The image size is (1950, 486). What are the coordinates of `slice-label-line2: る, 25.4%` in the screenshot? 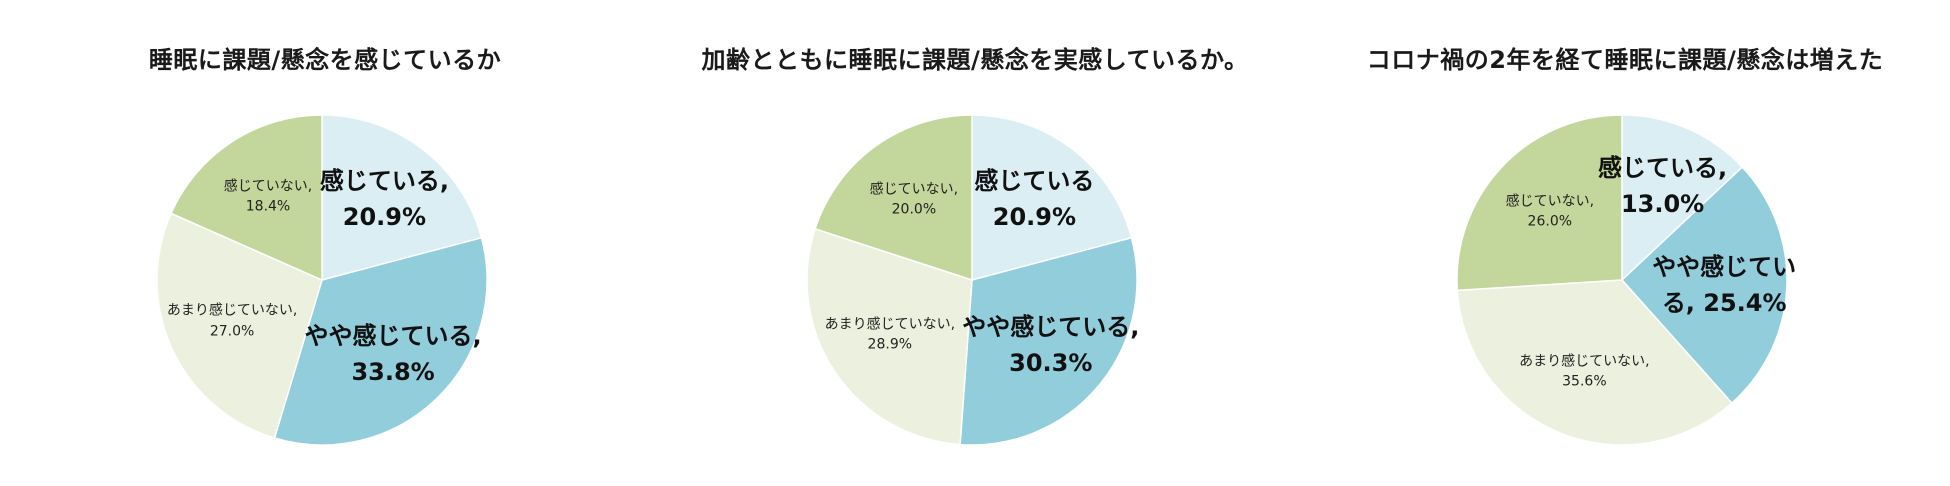 It's located at (1724, 302).